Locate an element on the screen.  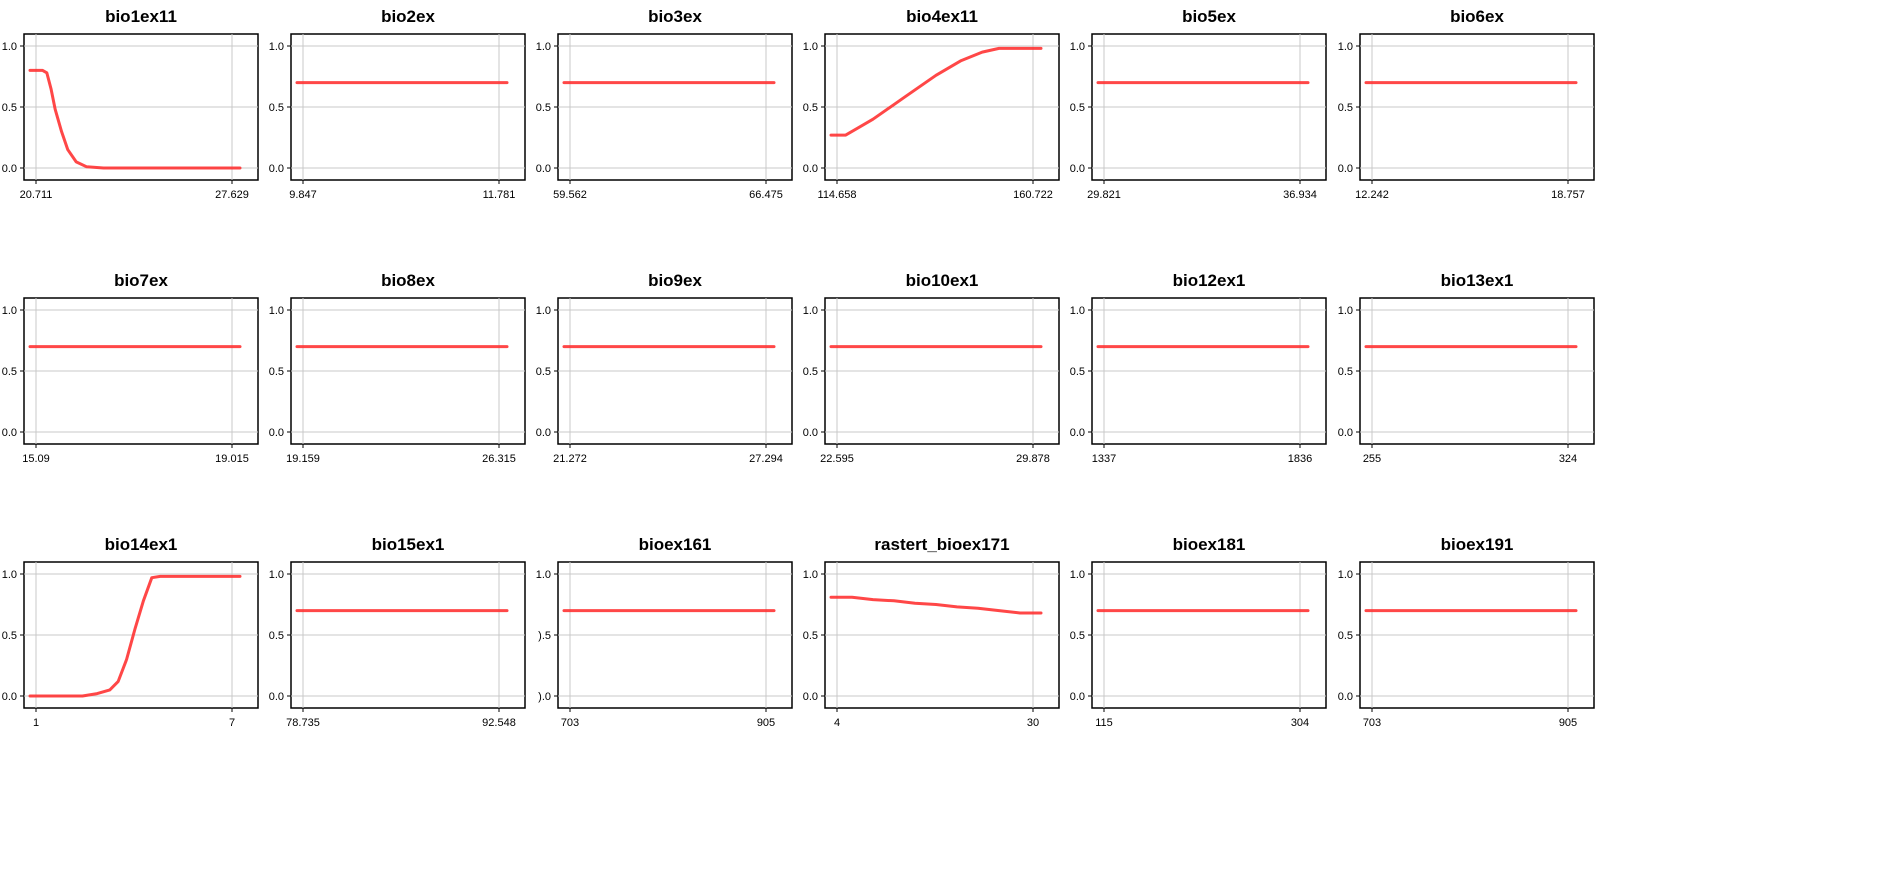
chart-title: bio8ex is located at coordinates (408, 280).